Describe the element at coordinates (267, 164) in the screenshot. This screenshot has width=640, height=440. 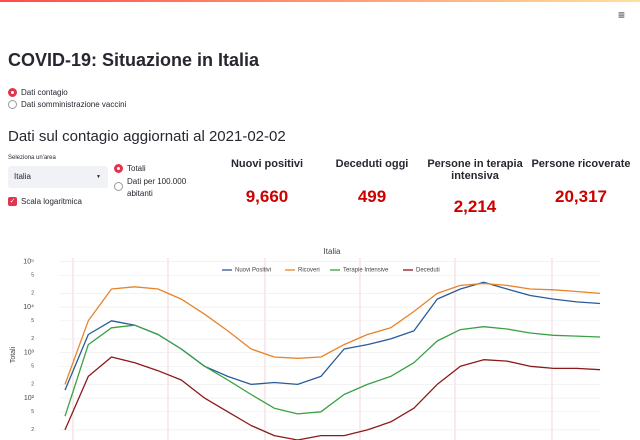
I see `metric-label: Nuovi positivi` at that location.